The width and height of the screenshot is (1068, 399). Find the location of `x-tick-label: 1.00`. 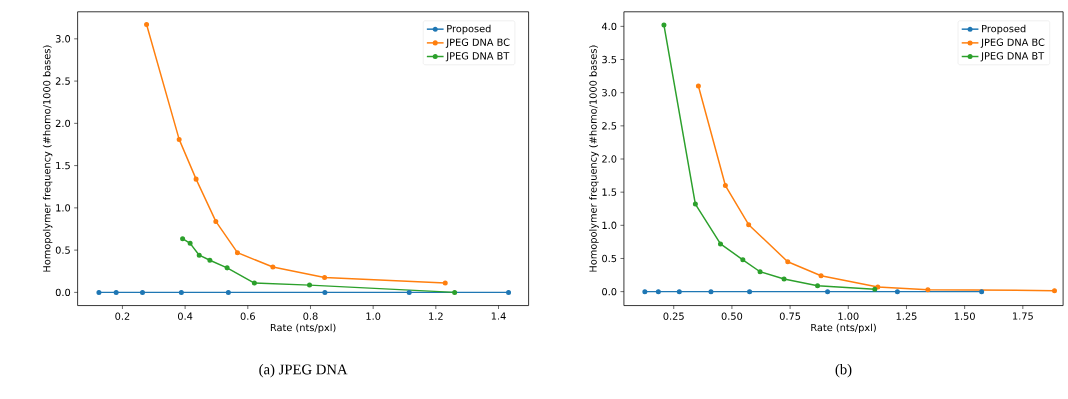

x-tick-label: 1.00 is located at coordinates (848, 316).